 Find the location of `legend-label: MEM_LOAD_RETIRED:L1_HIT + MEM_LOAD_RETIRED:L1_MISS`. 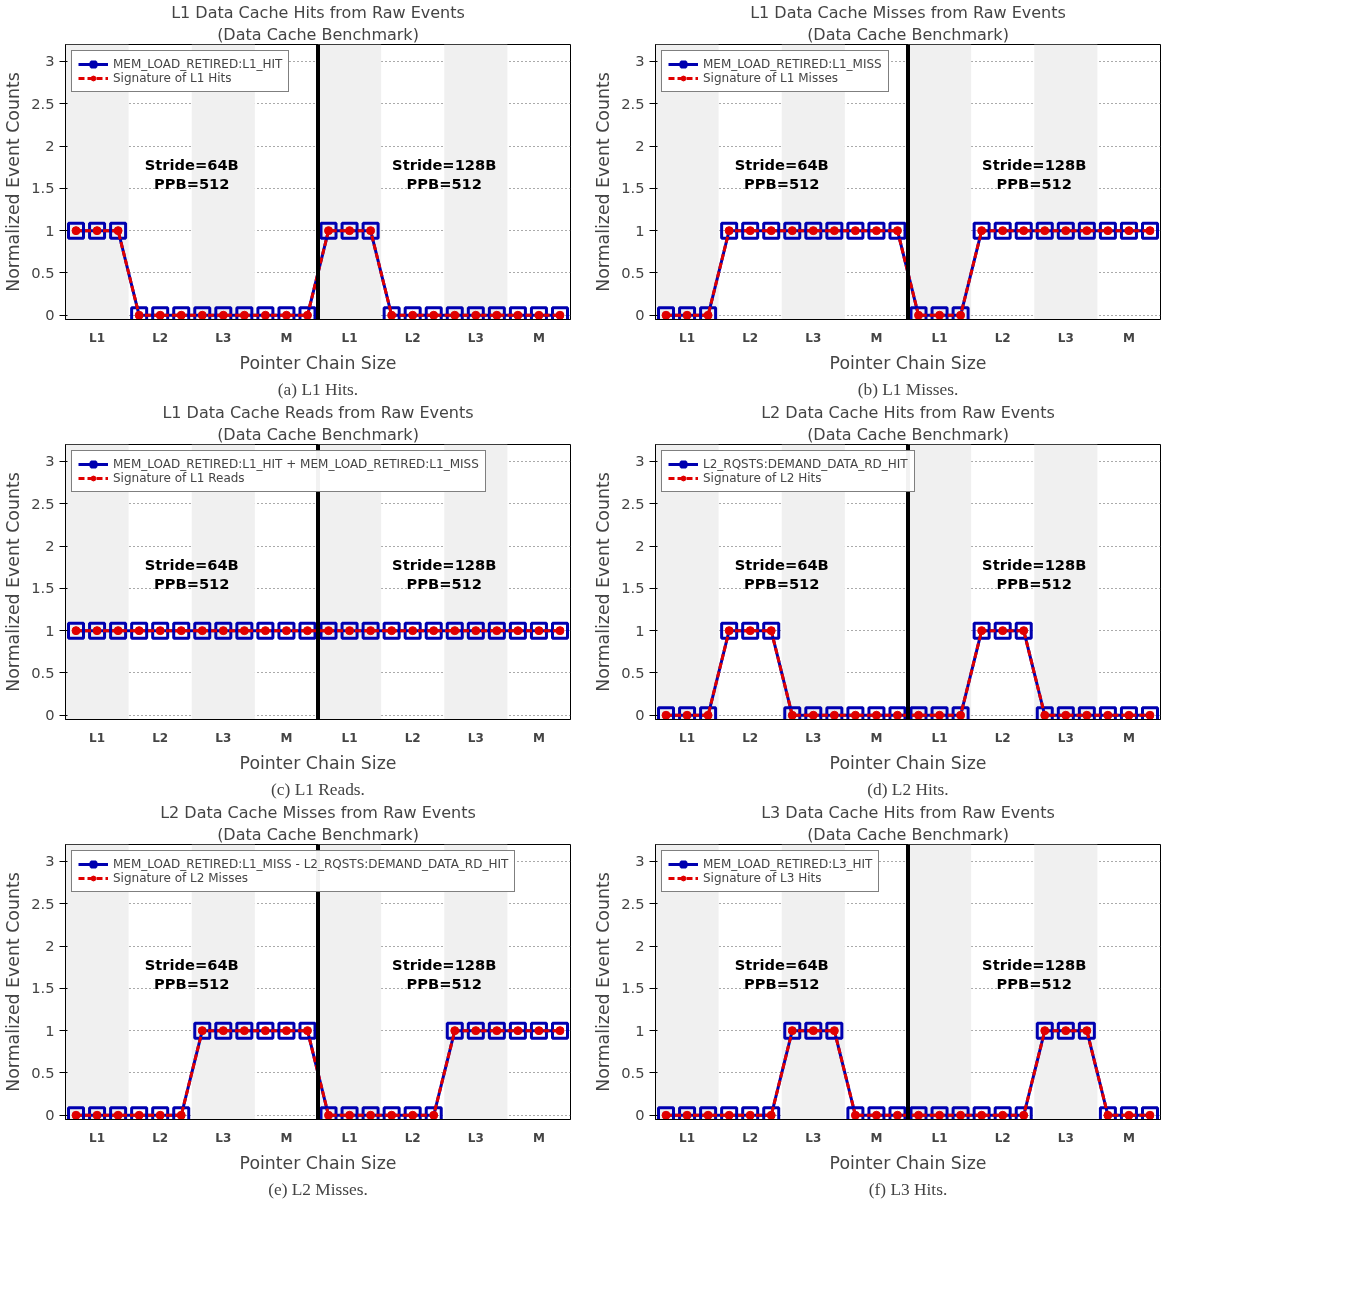

legend-label: MEM_LOAD_RETIRED:L1_HIT + MEM_LOAD_RETIRED:L1_MISS is located at coordinates (296, 464).